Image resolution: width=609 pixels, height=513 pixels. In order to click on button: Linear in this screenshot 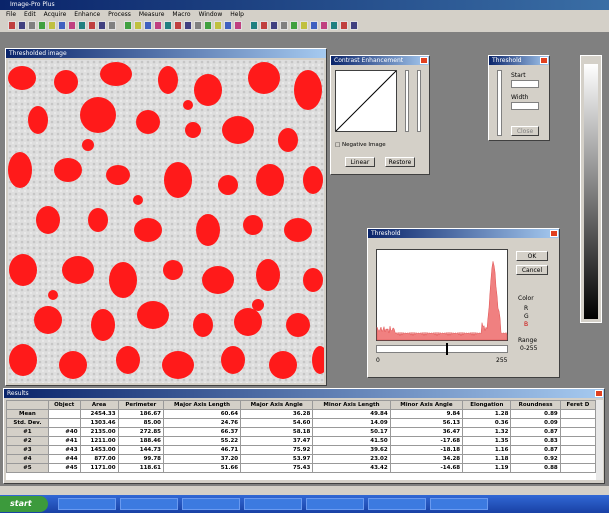, I will do `click(360, 162)`.